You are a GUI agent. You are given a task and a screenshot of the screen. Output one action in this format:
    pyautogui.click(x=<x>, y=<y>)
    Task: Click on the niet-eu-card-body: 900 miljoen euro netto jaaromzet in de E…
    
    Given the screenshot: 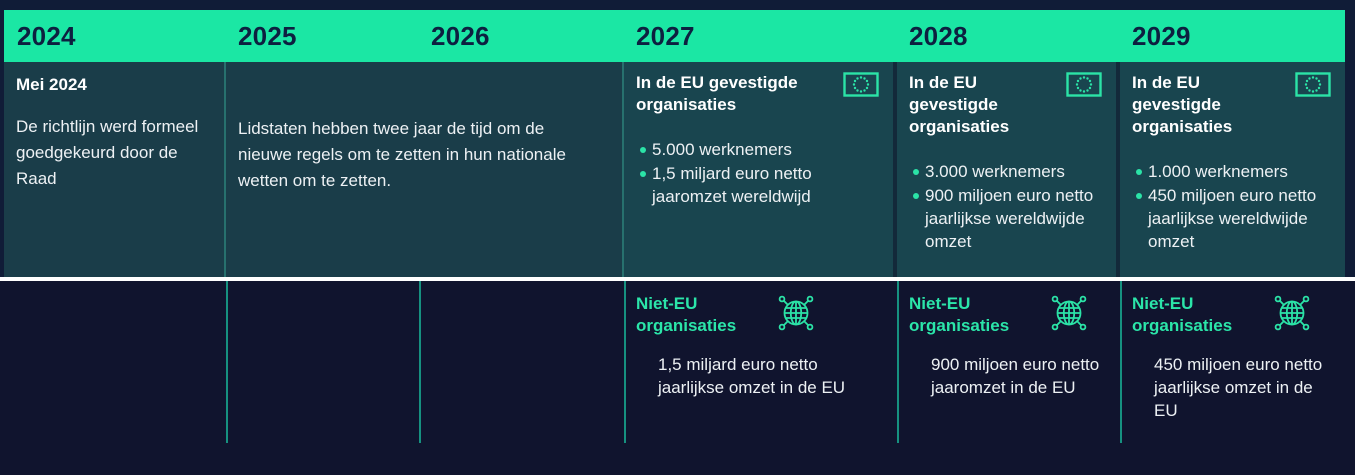 What is the action you would take?
    pyautogui.click(x=1015, y=376)
    